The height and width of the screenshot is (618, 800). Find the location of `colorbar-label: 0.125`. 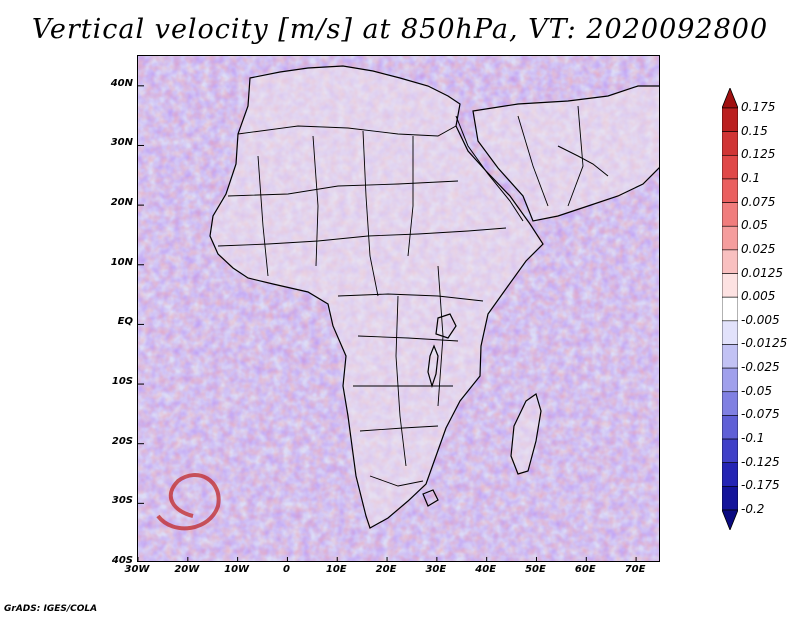

colorbar-label: 0.125 is located at coordinates (758, 154).